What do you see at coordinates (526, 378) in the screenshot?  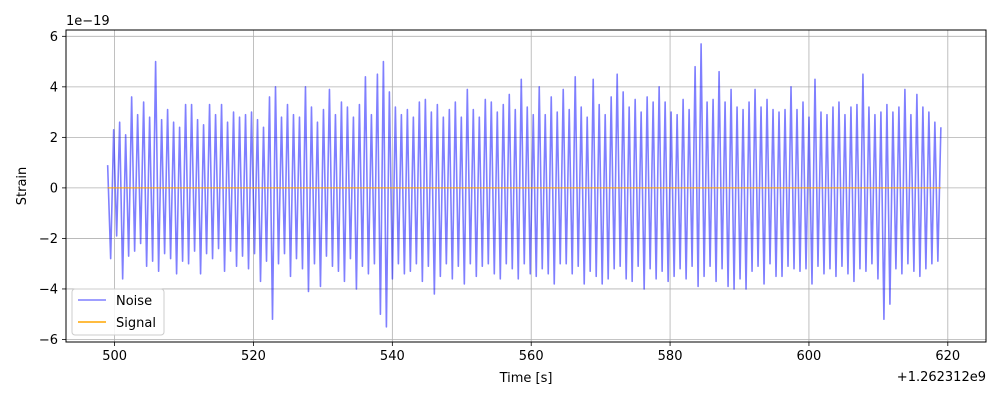 I see `x-axis-label: Time [s]` at bounding box center [526, 378].